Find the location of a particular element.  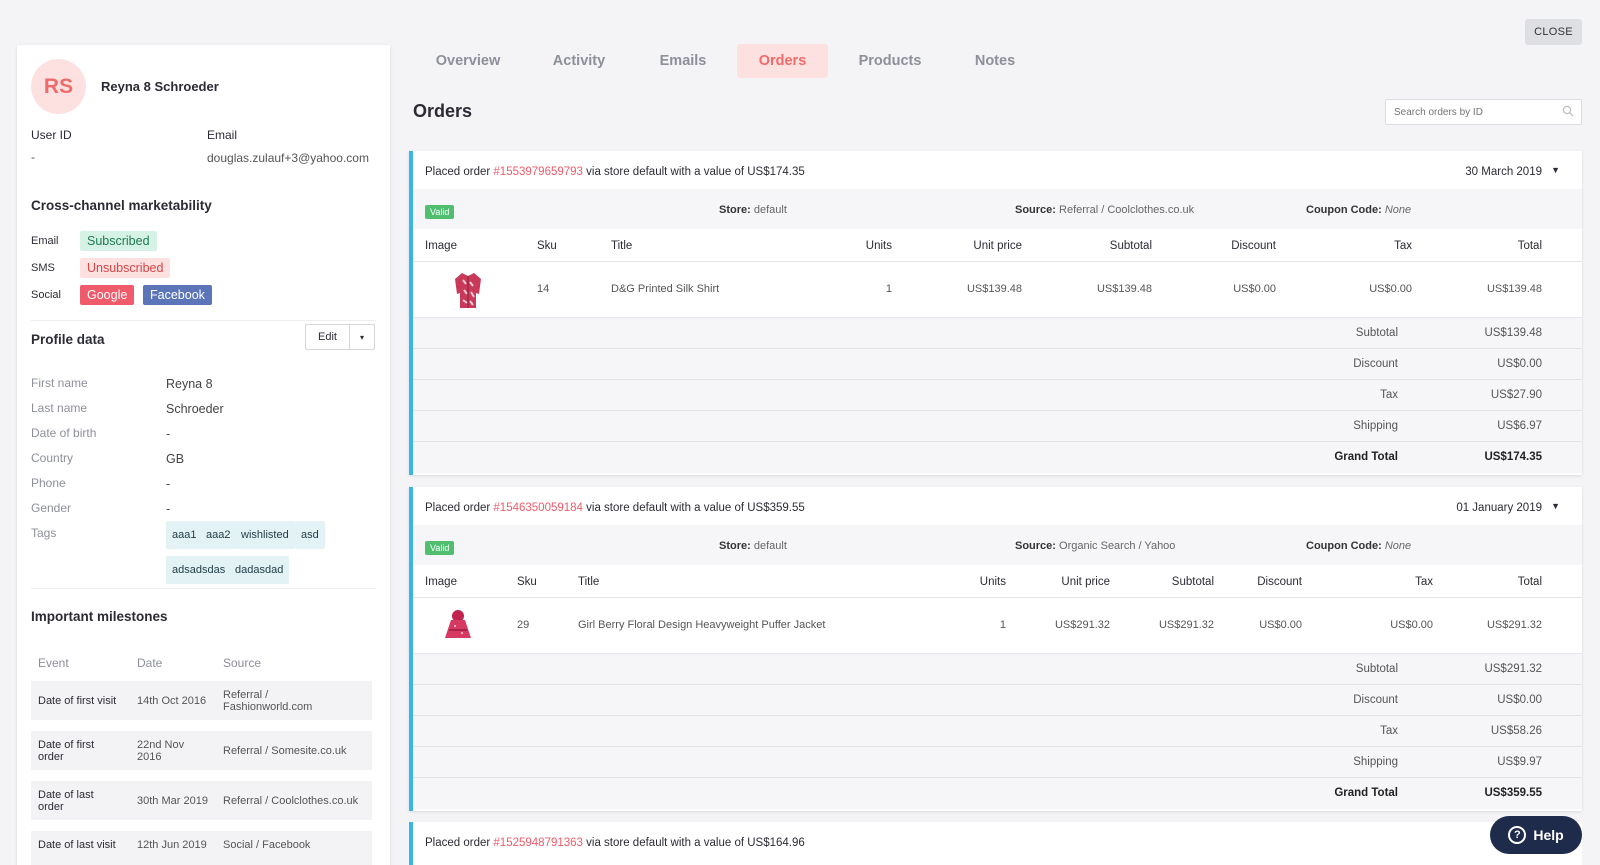

summary-row: Subtotal US$139.48 is located at coordinates (997, 333).